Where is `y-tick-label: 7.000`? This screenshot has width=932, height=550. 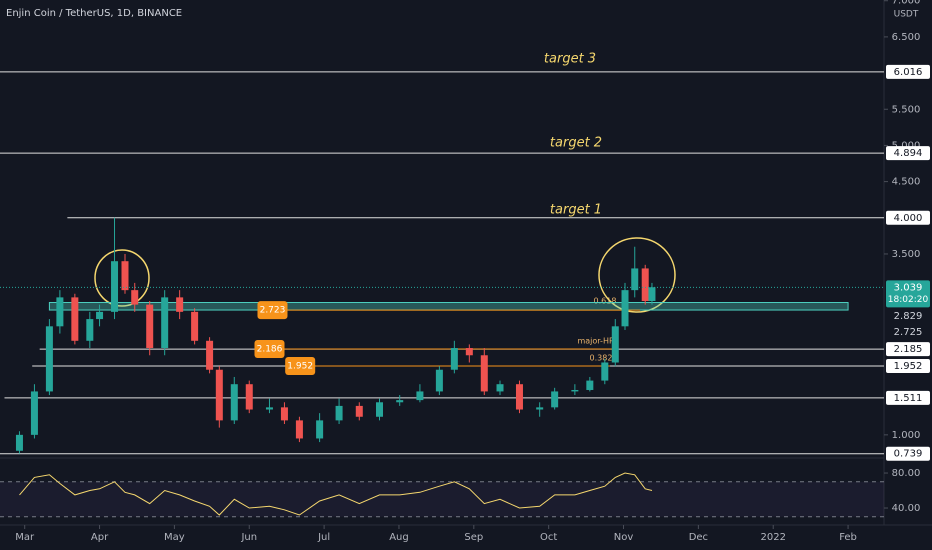
y-tick-label: 7.000 is located at coordinates (906, 3).